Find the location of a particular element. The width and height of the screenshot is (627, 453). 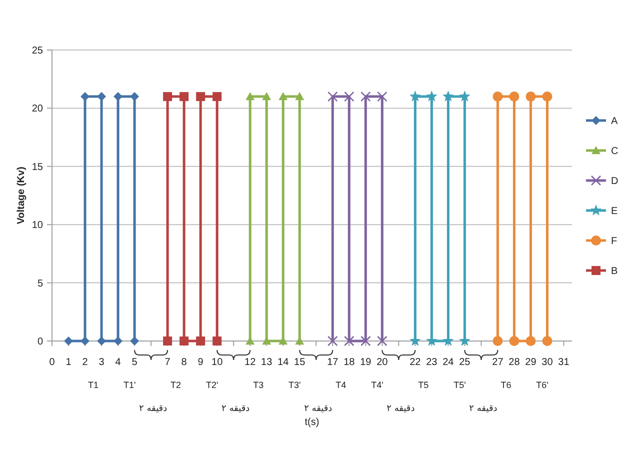

x-tick-label: 15 is located at coordinates (300, 362).